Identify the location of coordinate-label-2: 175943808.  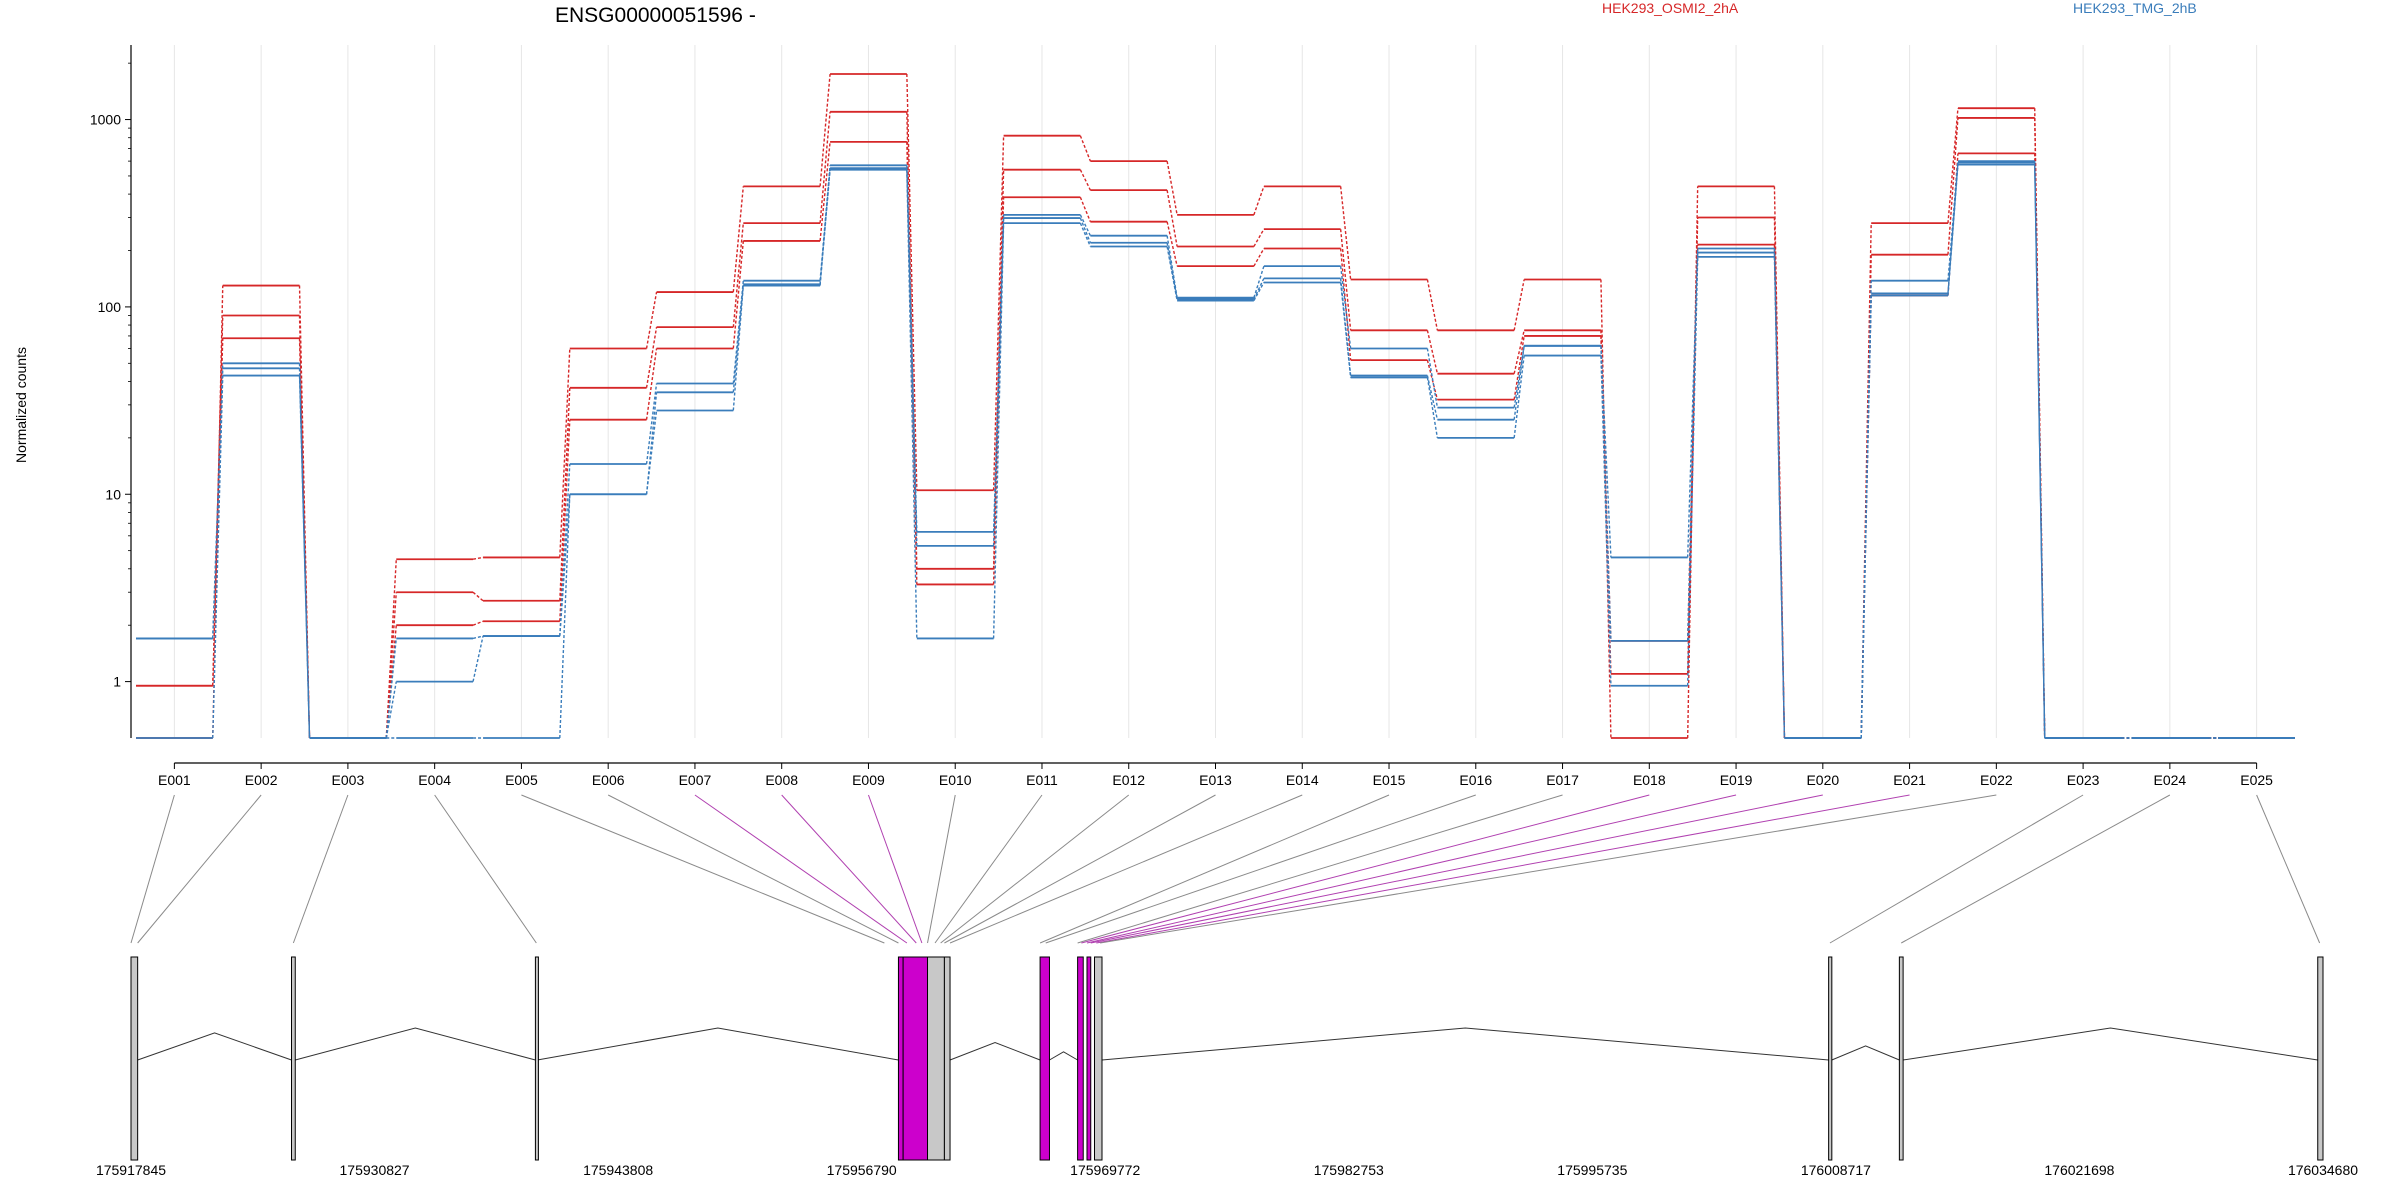
(618, 1170).